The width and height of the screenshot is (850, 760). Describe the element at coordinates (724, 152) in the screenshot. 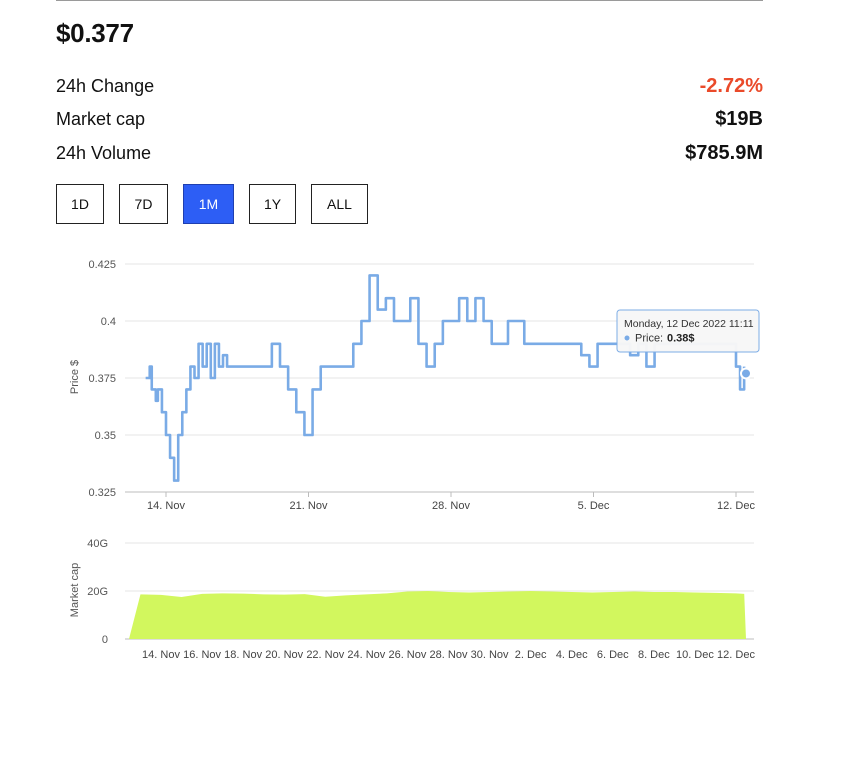

I see `stat-value-24h-volume: $785.9M` at that location.